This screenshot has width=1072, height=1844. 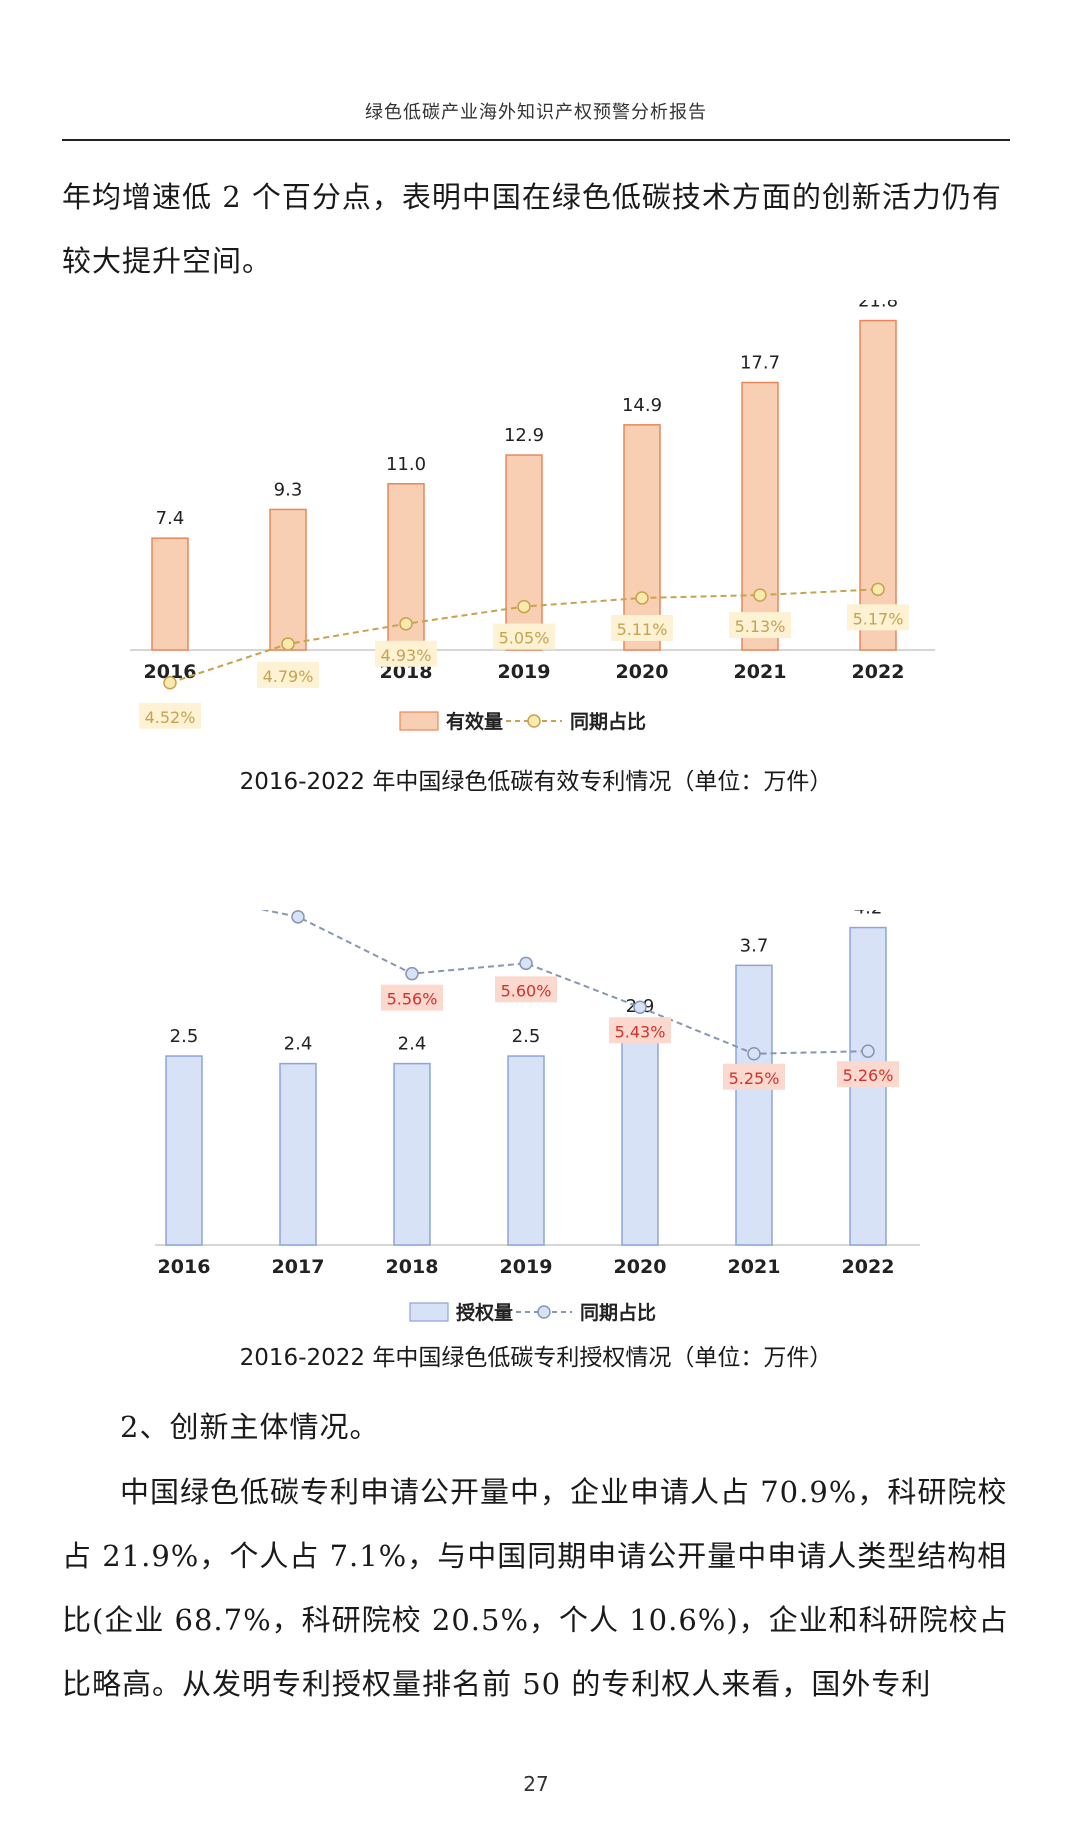 I want to click on bar-label-2021: 3.7, so click(x=754, y=945).